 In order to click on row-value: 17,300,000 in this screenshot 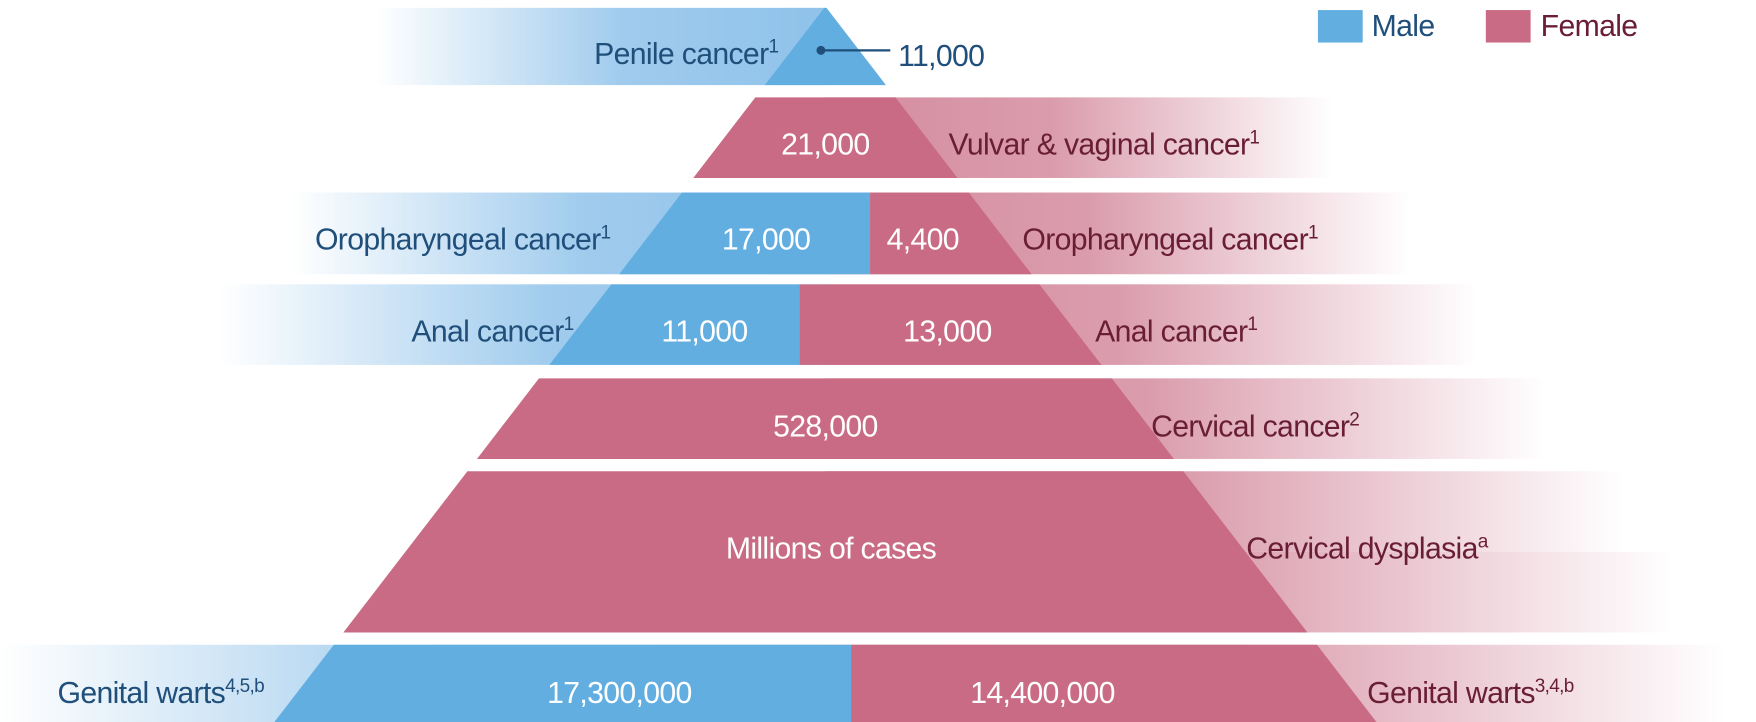, I will do `click(619, 693)`.